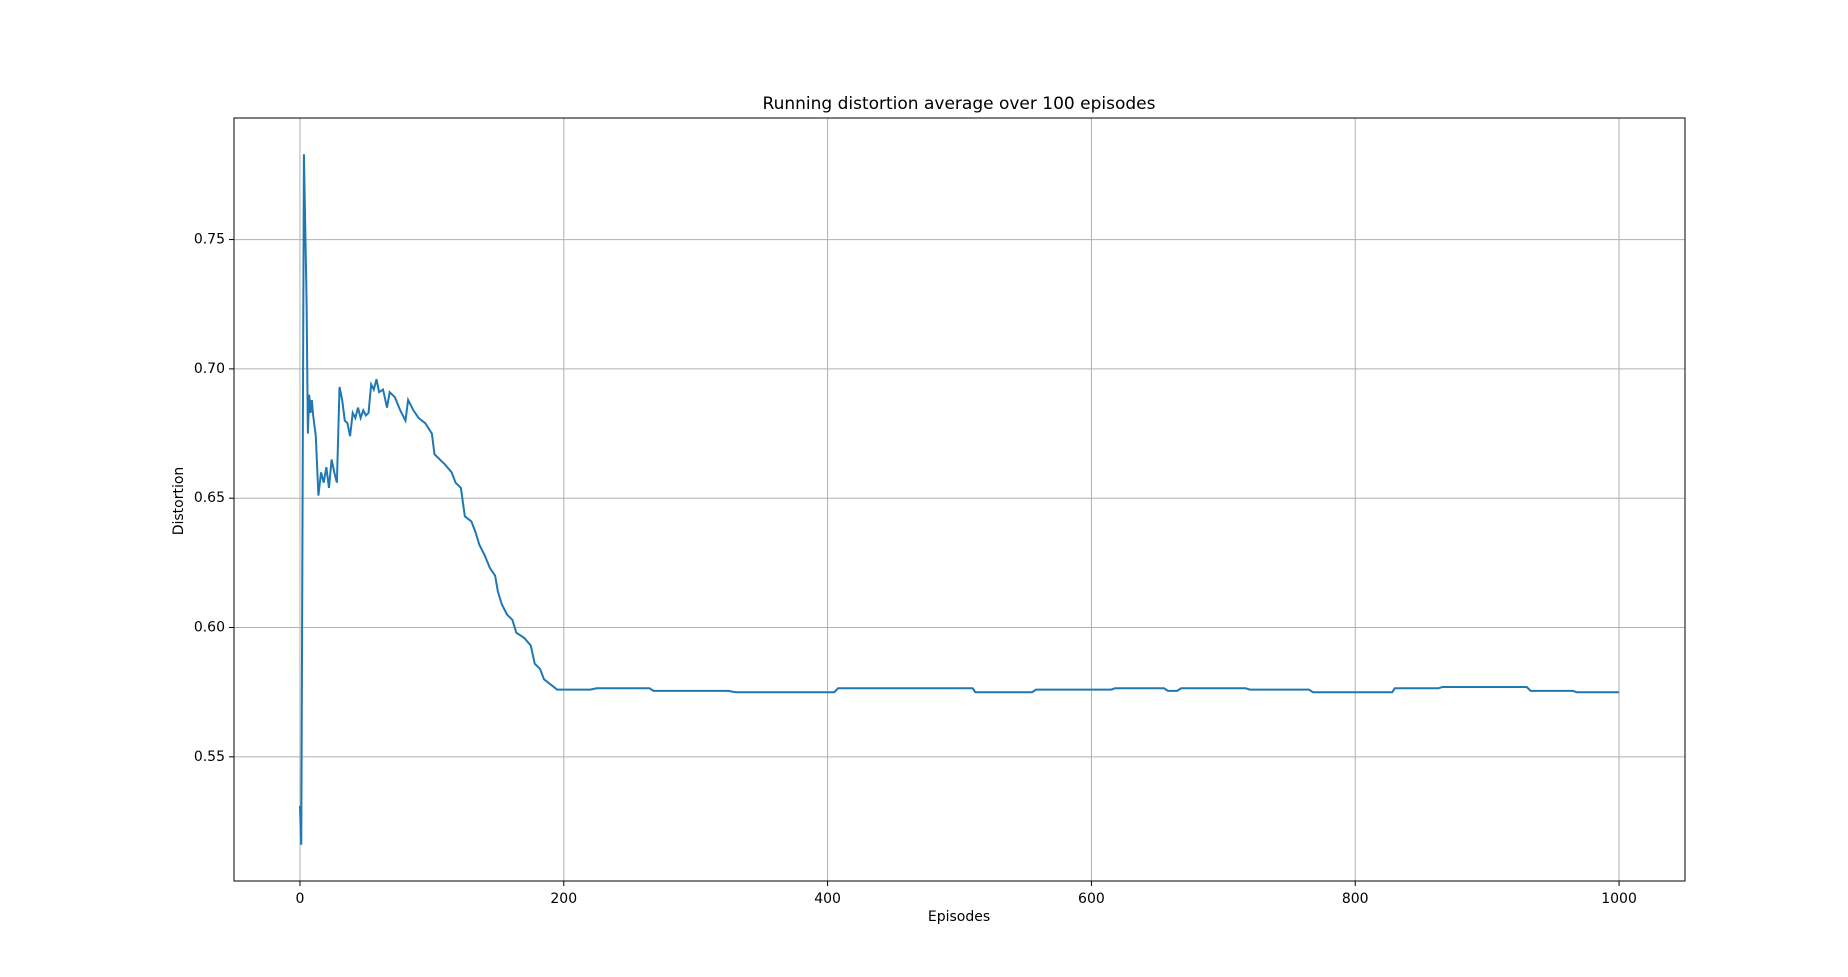 Image resolution: width=1848 pixels, height=977 pixels. Describe the element at coordinates (959, 917) in the screenshot. I see `x-axis-label: Episodes` at that location.